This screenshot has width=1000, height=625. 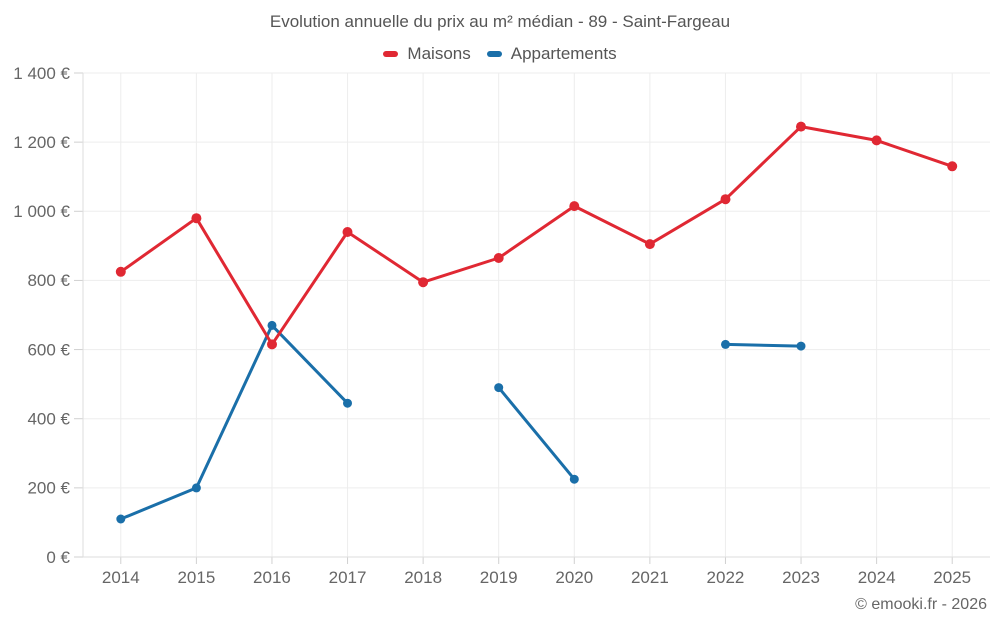 I want to click on x-axis-label: 2023, so click(x=801, y=577).